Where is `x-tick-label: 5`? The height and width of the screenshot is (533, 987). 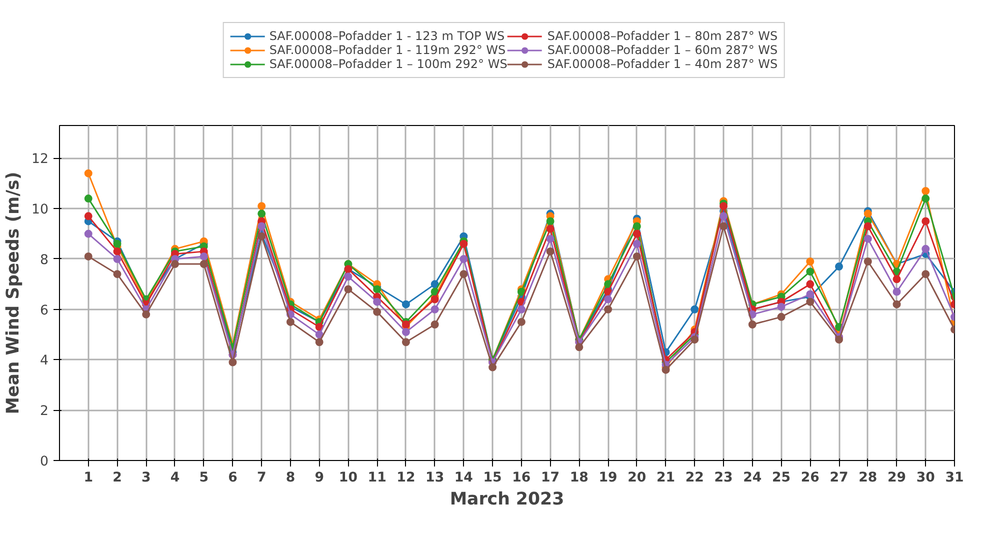
x-tick-label: 5 is located at coordinates (203, 478).